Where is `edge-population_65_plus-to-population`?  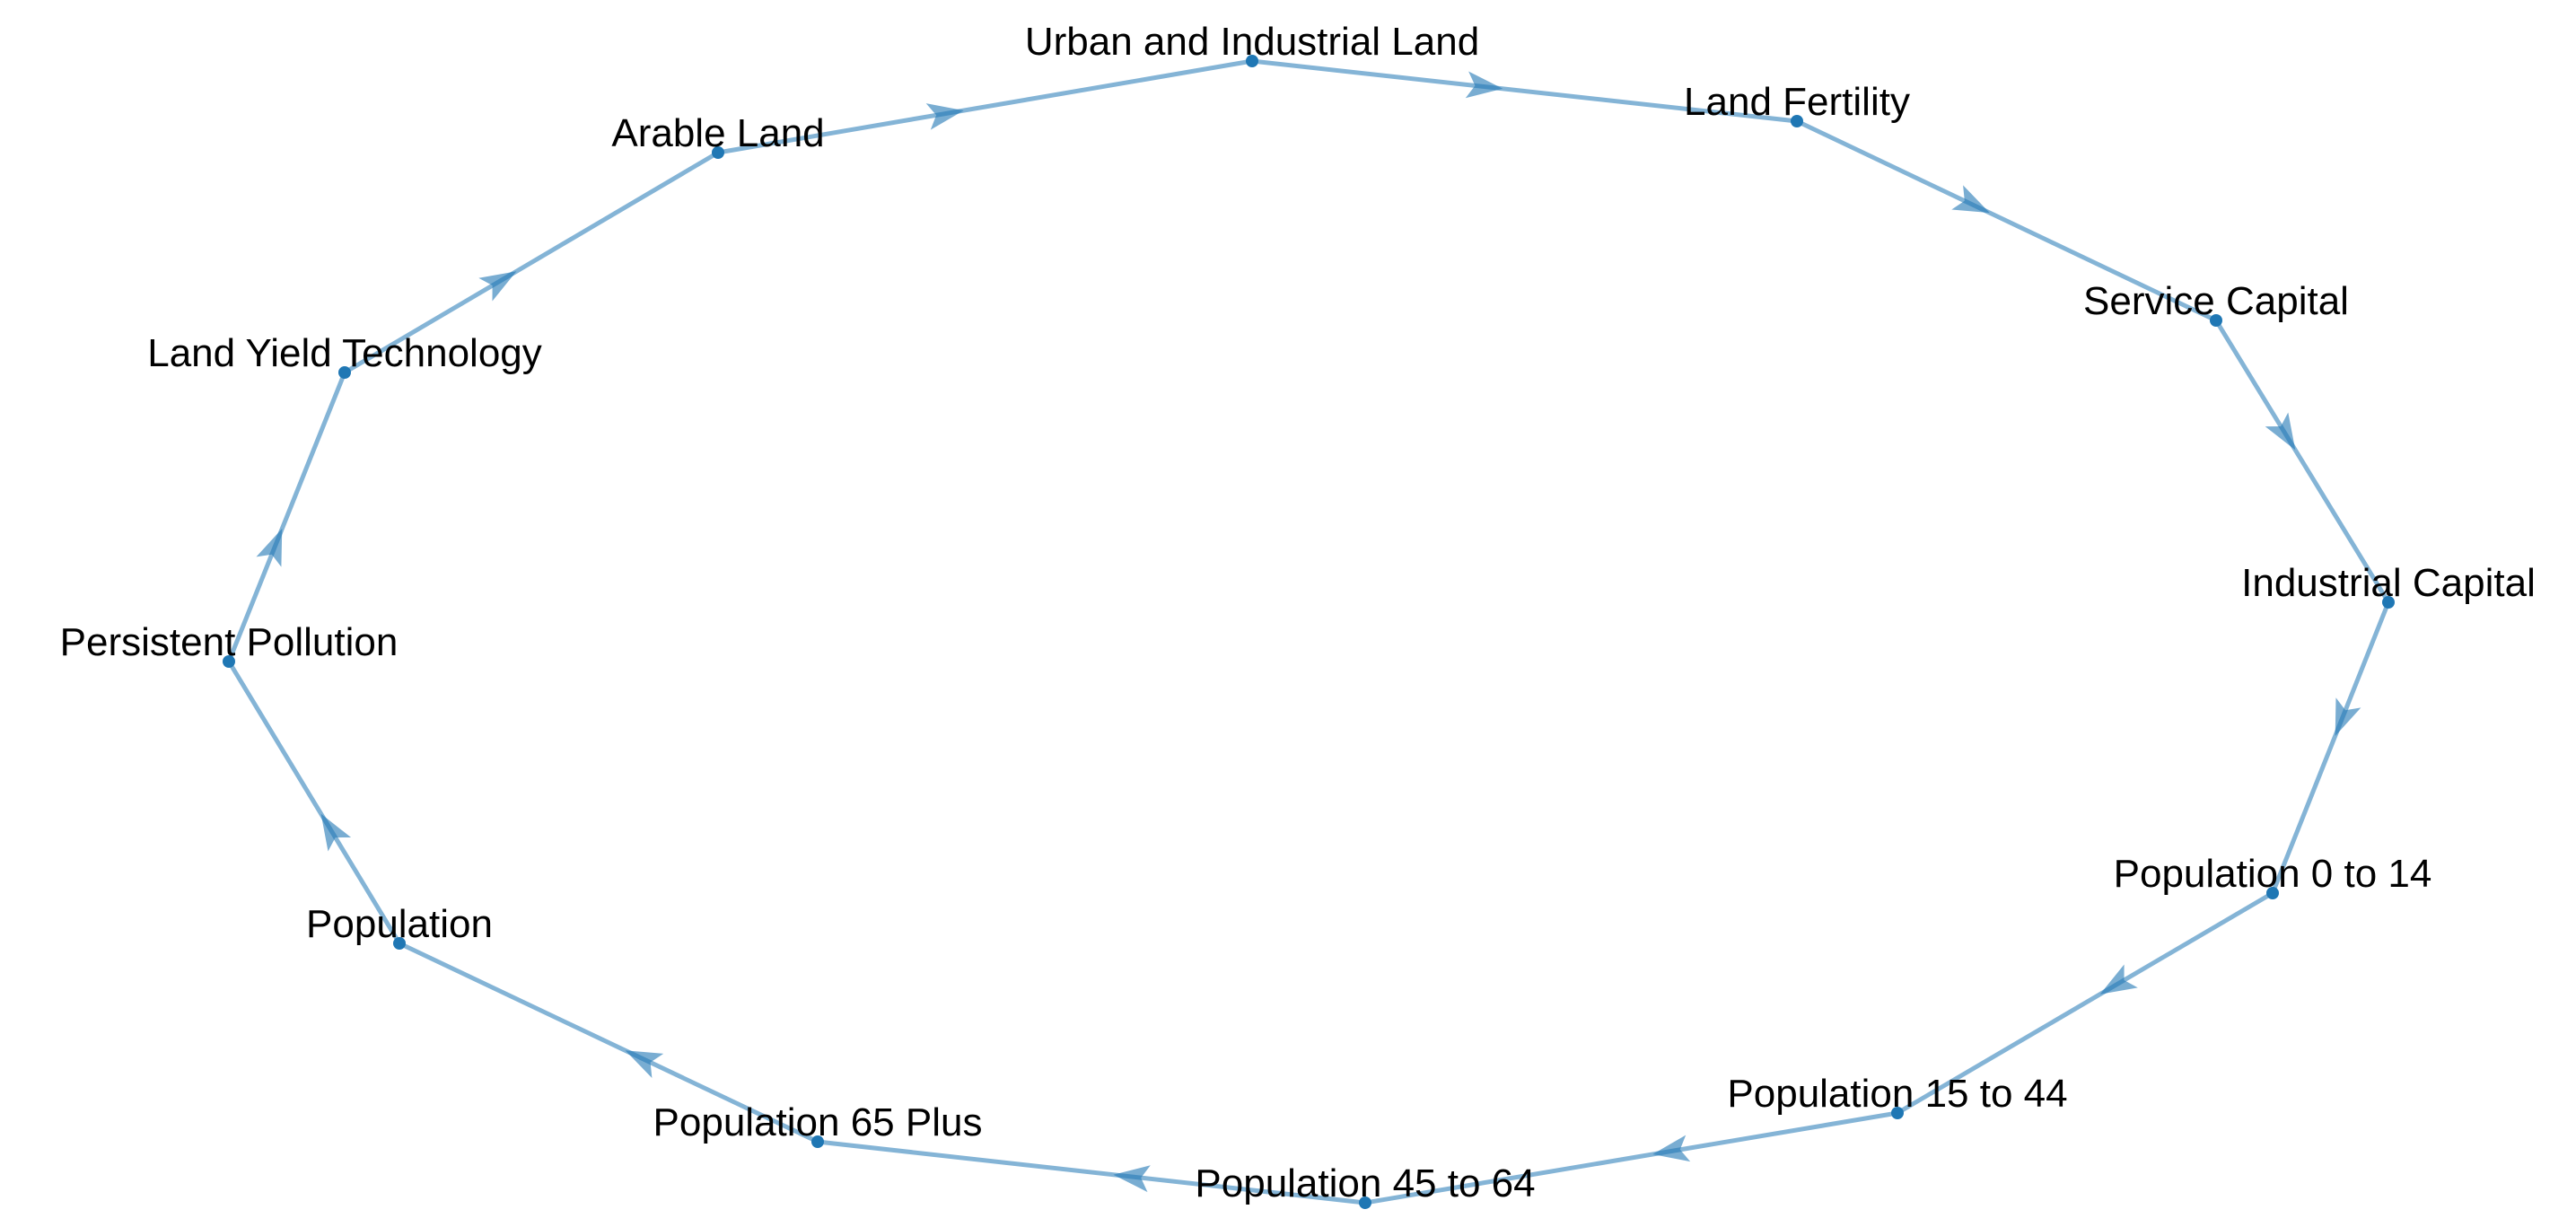 edge-population_65_plus-to-population is located at coordinates (608, 1043).